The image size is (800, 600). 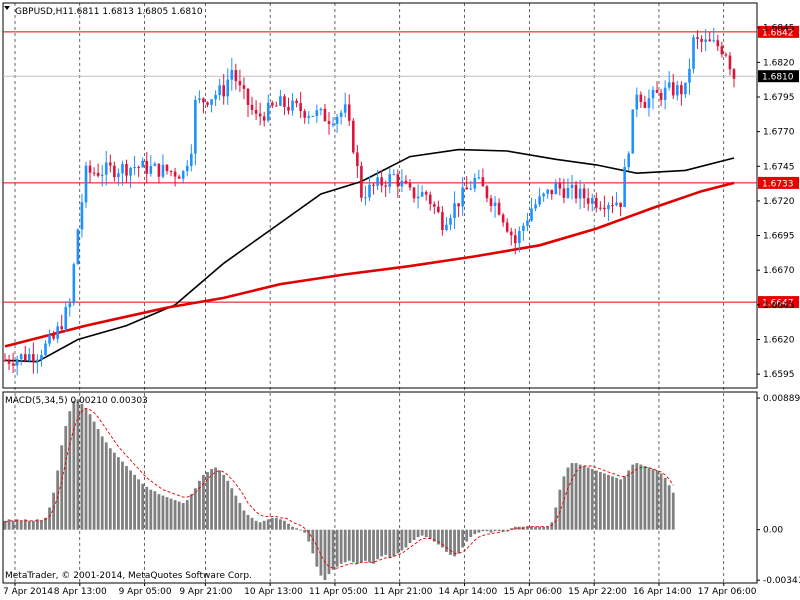 What do you see at coordinates (145, 592) in the screenshot?
I see `x-tick-label: 9 Apr 05:00` at bounding box center [145, 592].